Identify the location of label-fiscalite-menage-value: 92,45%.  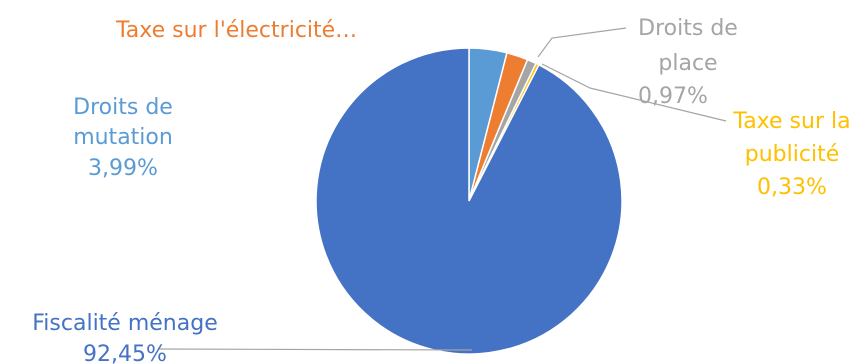
(125, 353).